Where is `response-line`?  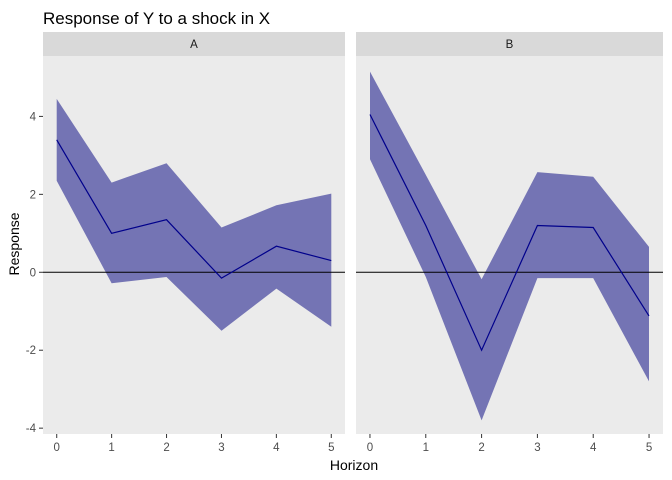
response-line is located at coordinates (194, 209).